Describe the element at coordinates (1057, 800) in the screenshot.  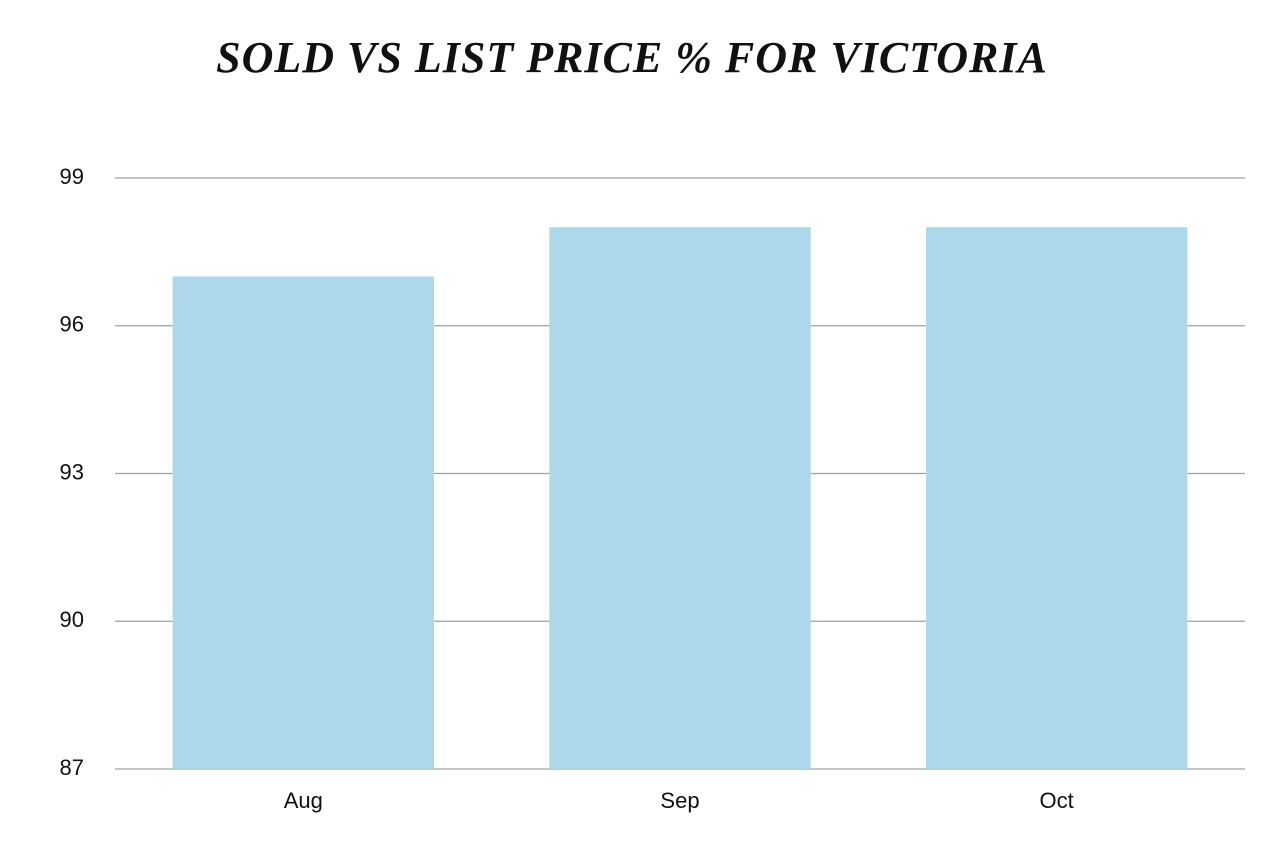
I see `x-tick-label: Oct` at that location.